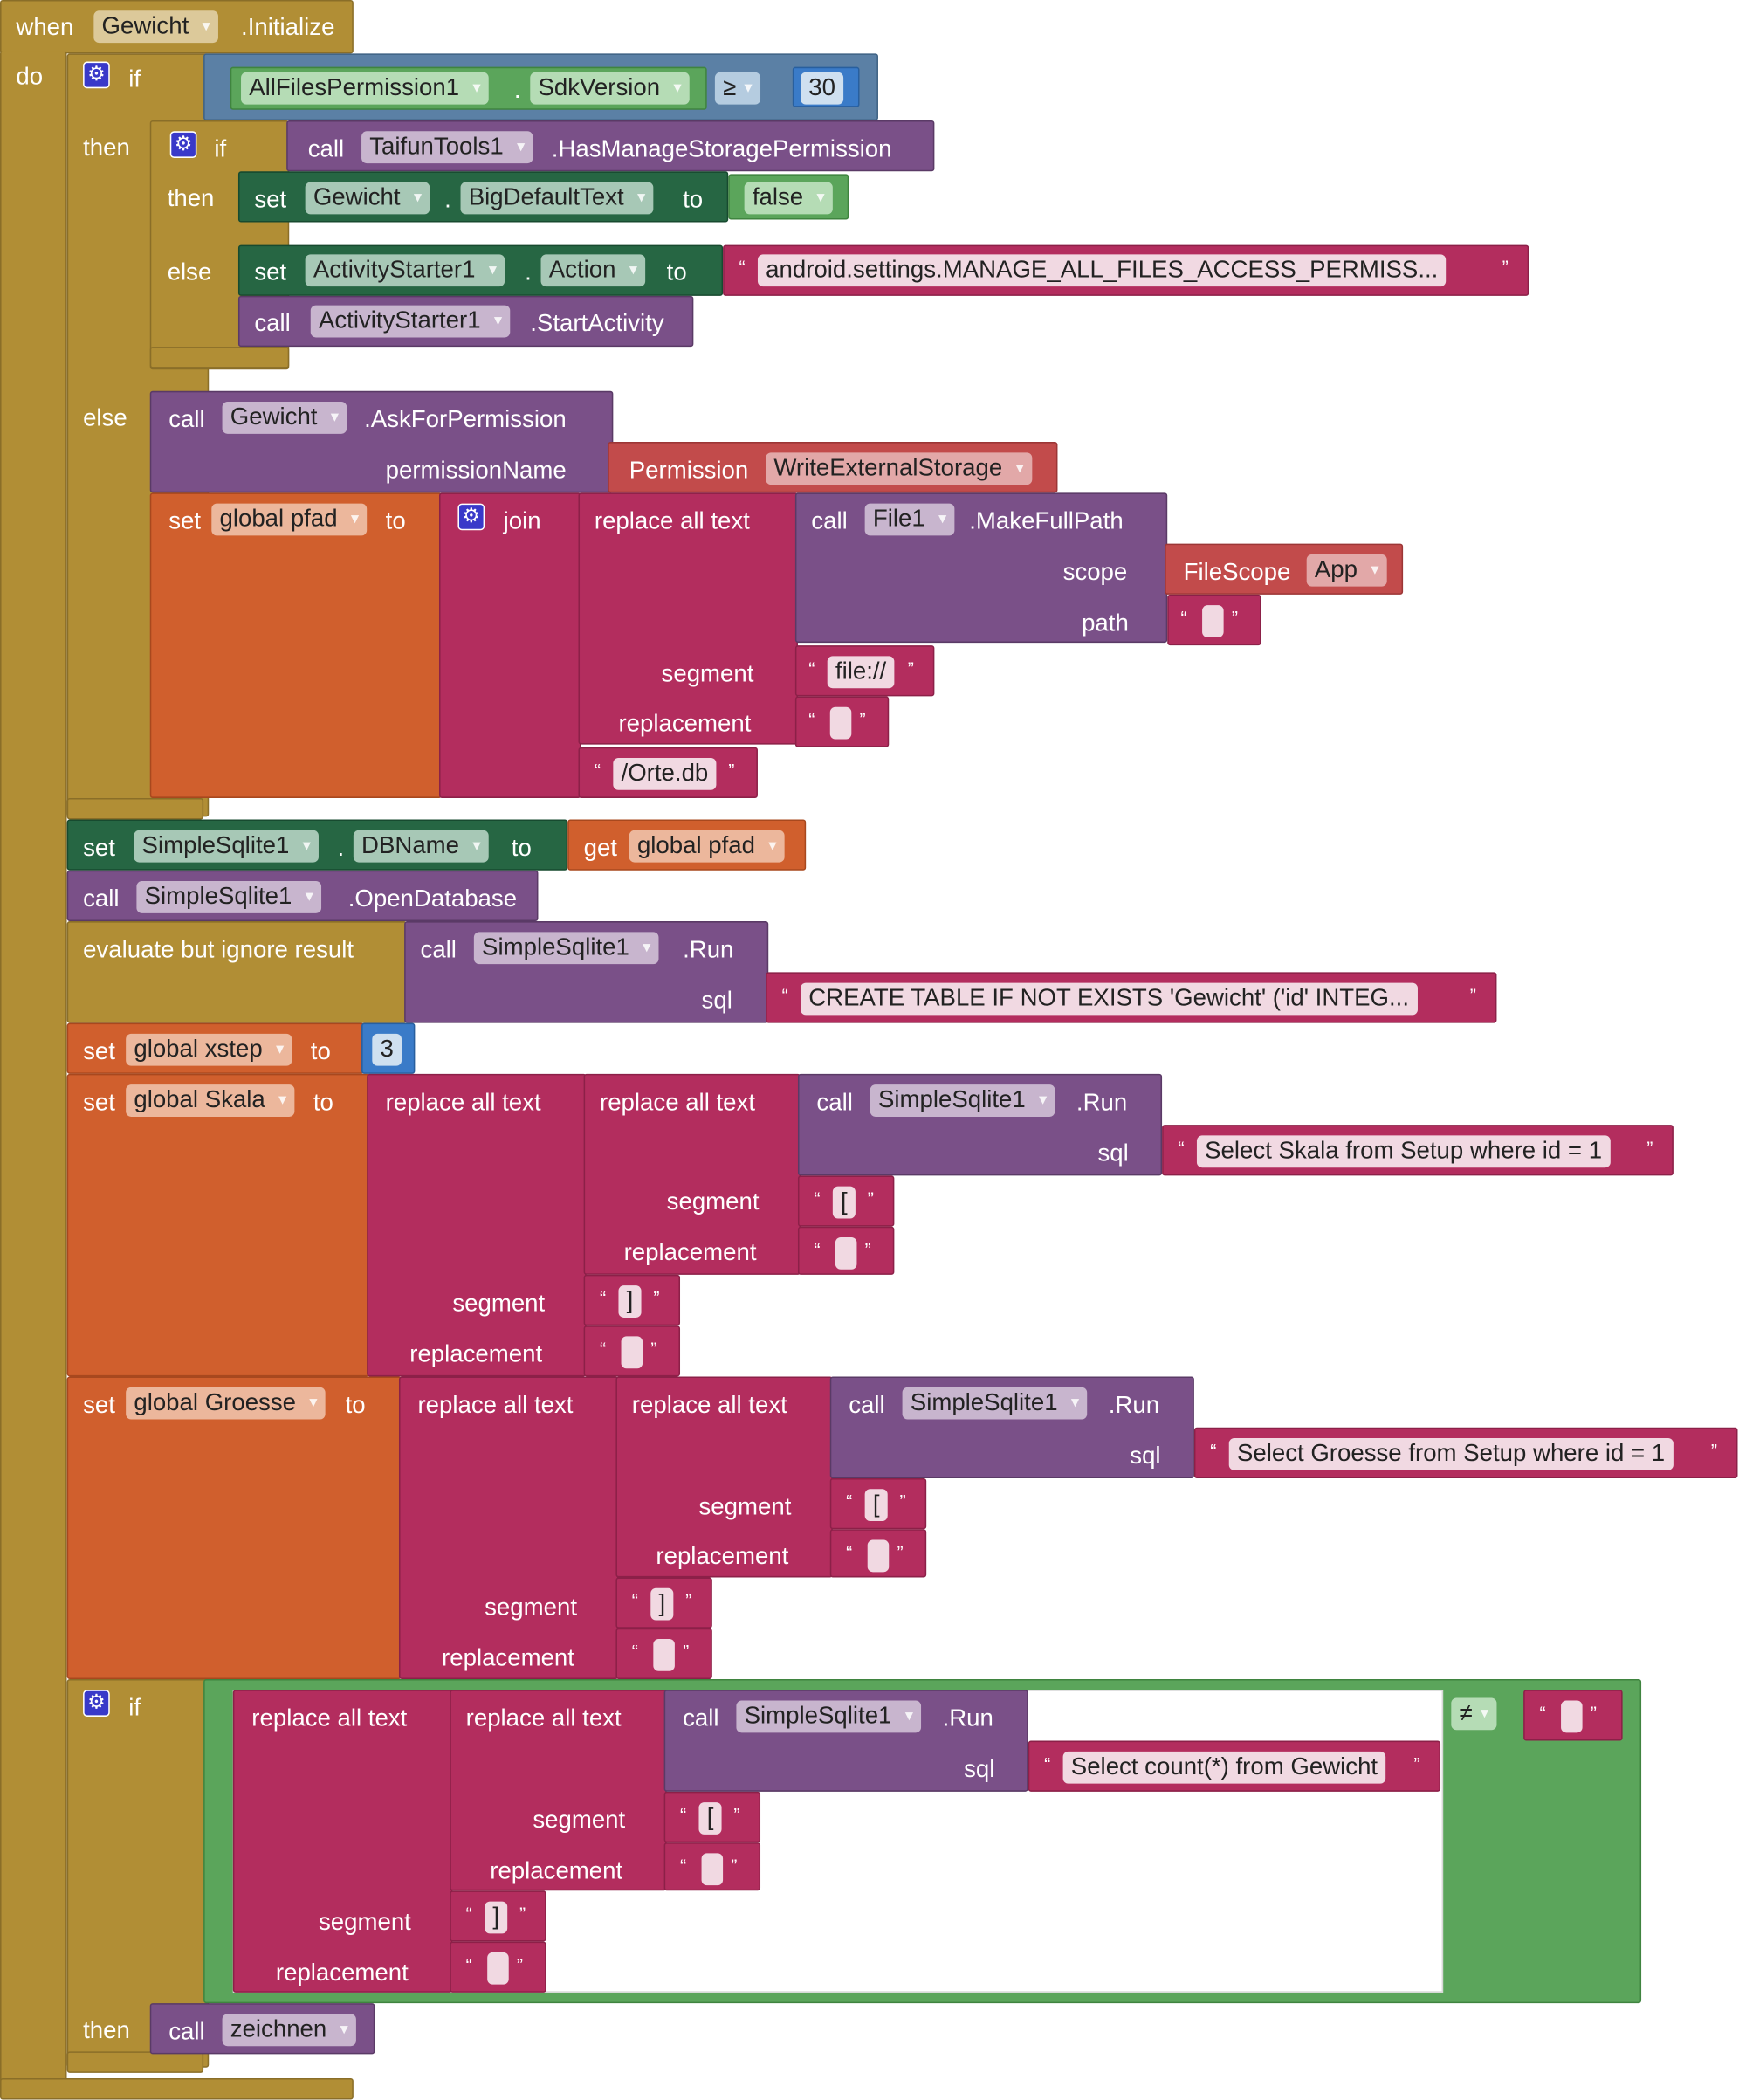 The width and height of the screenshot is (1739, 2100). Describe the element at coordinates (289, 2031) in the screenshot. I see `procedure-dropdown: zeichnen` at that location.